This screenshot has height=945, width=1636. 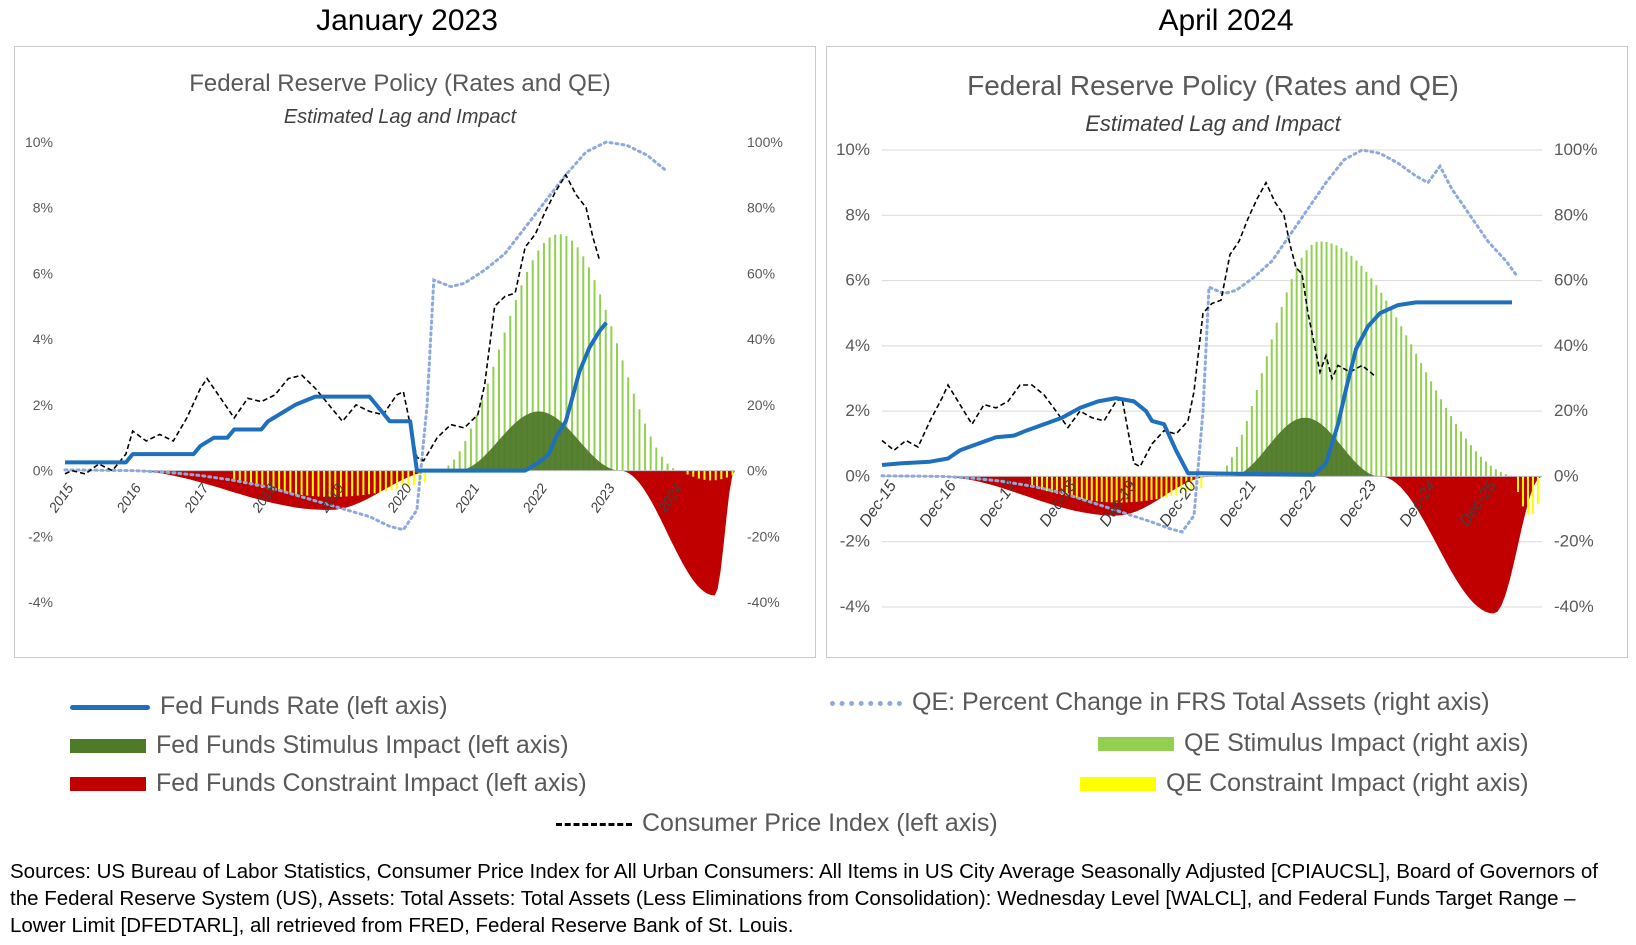 I want to click on legend-label: Fed Funds Rate (left axis), so click(x=304, y=706).